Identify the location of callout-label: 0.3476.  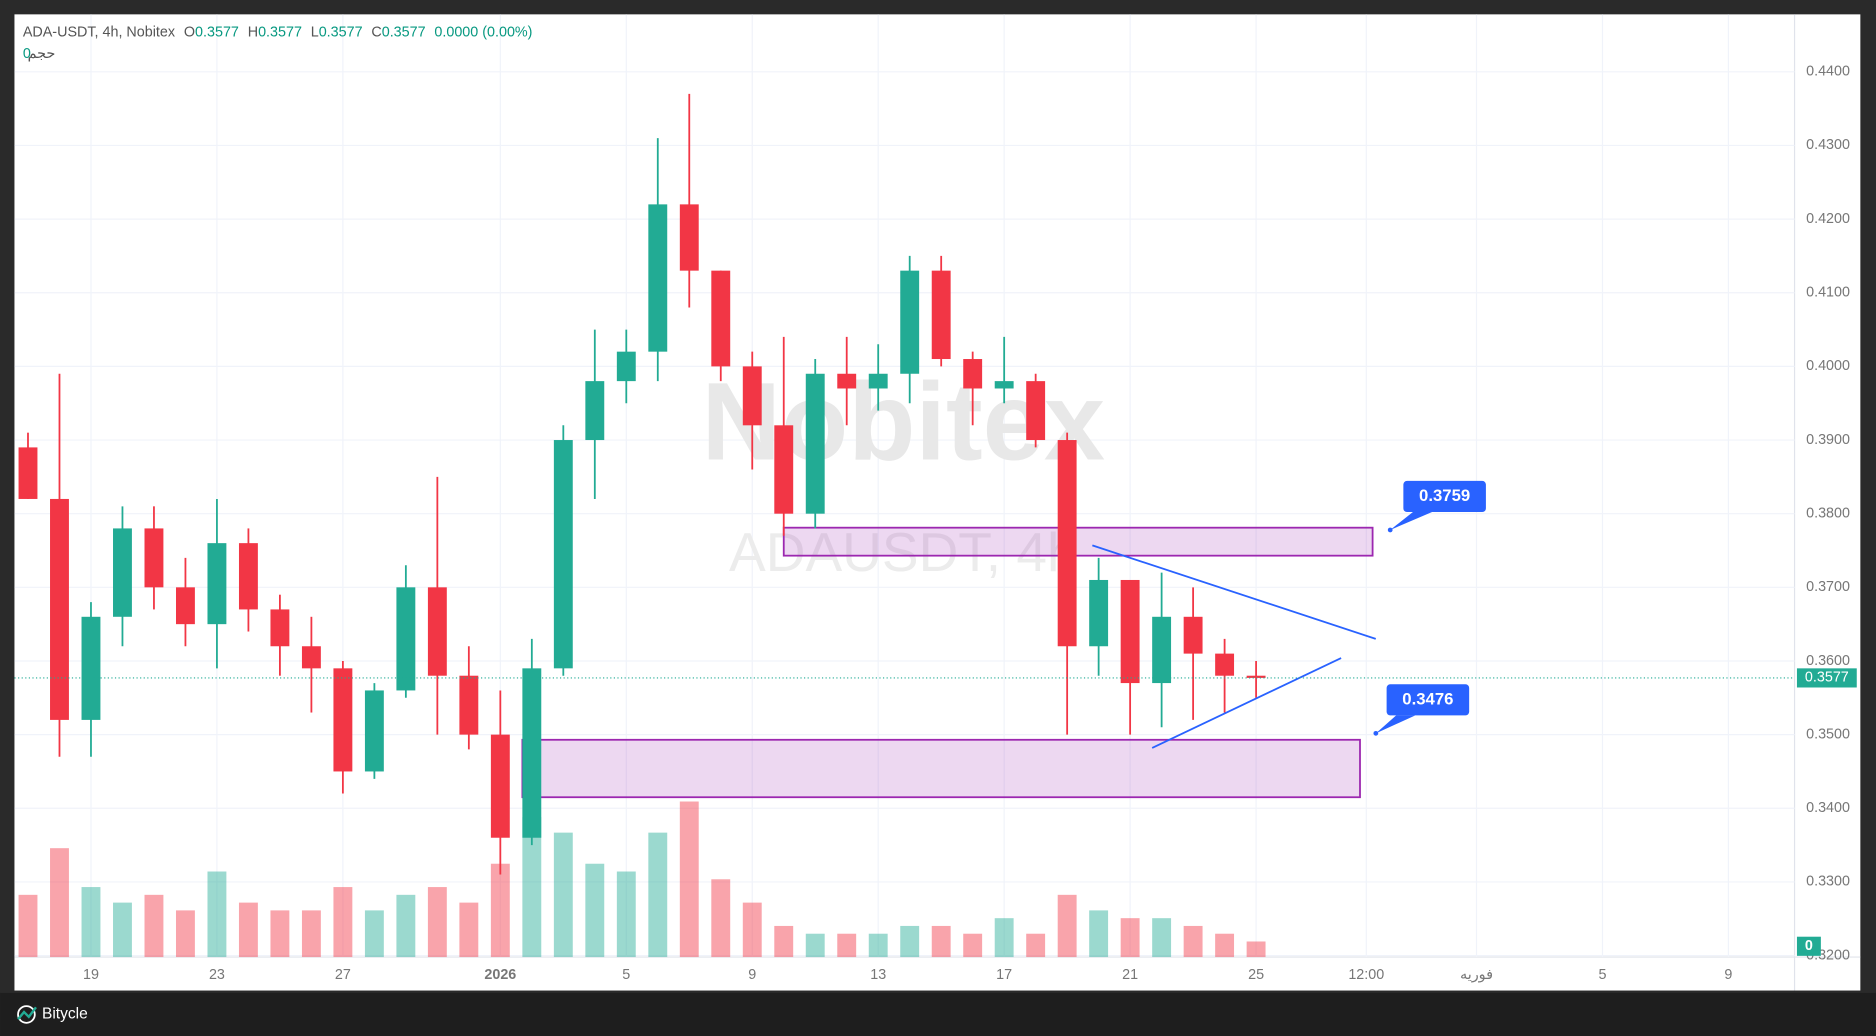
(1427, 698).